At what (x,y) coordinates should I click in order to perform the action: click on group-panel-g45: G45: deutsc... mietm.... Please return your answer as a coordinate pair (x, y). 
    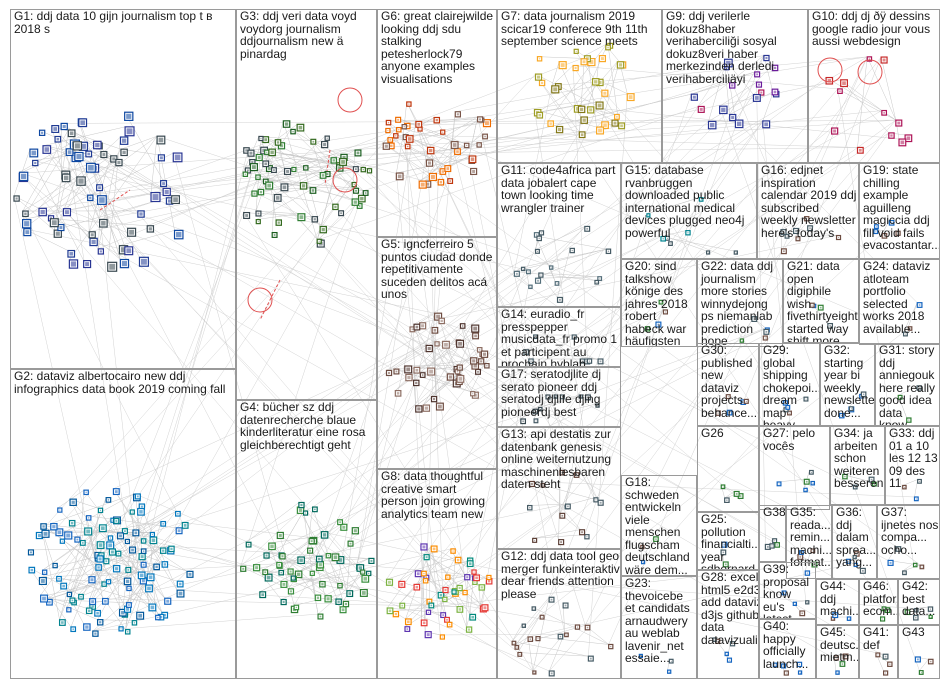
    Looking at the image, I should click on (837, 652).